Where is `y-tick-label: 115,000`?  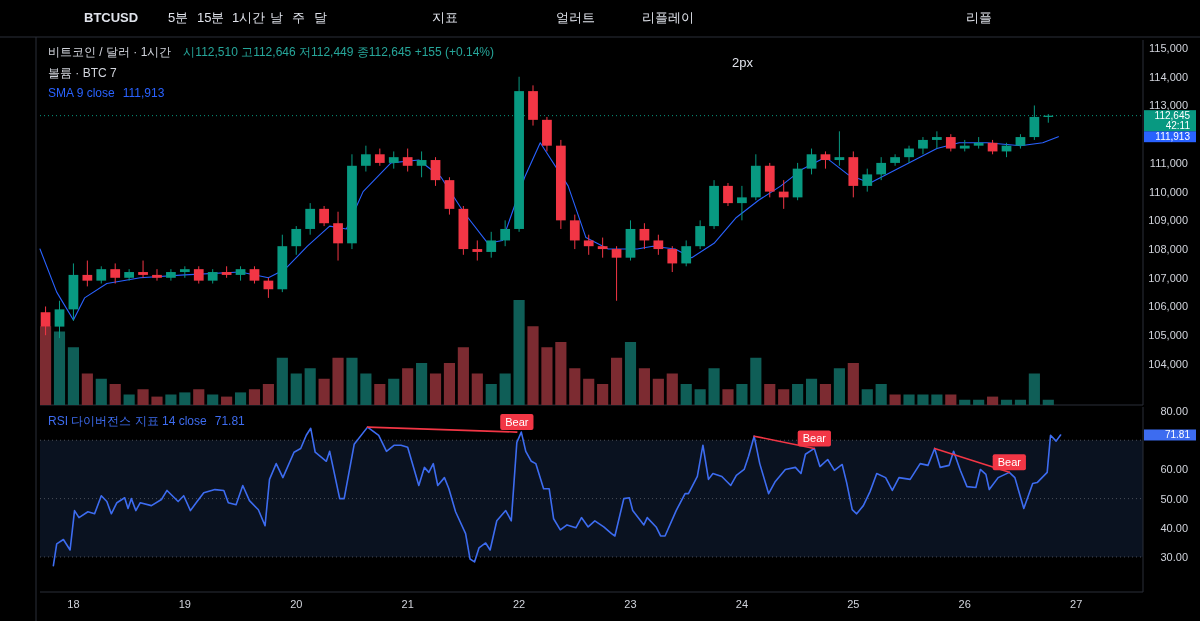
y-tick-label: 115,000 is located at coordinates (1168, 48).